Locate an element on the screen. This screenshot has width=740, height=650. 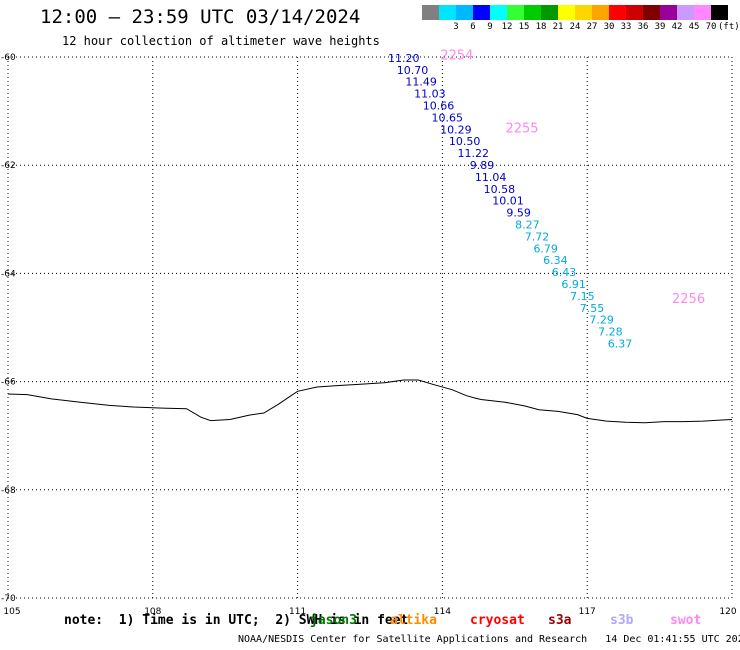
wave-height-value: 7.72 is located at coordinates (537, 236).